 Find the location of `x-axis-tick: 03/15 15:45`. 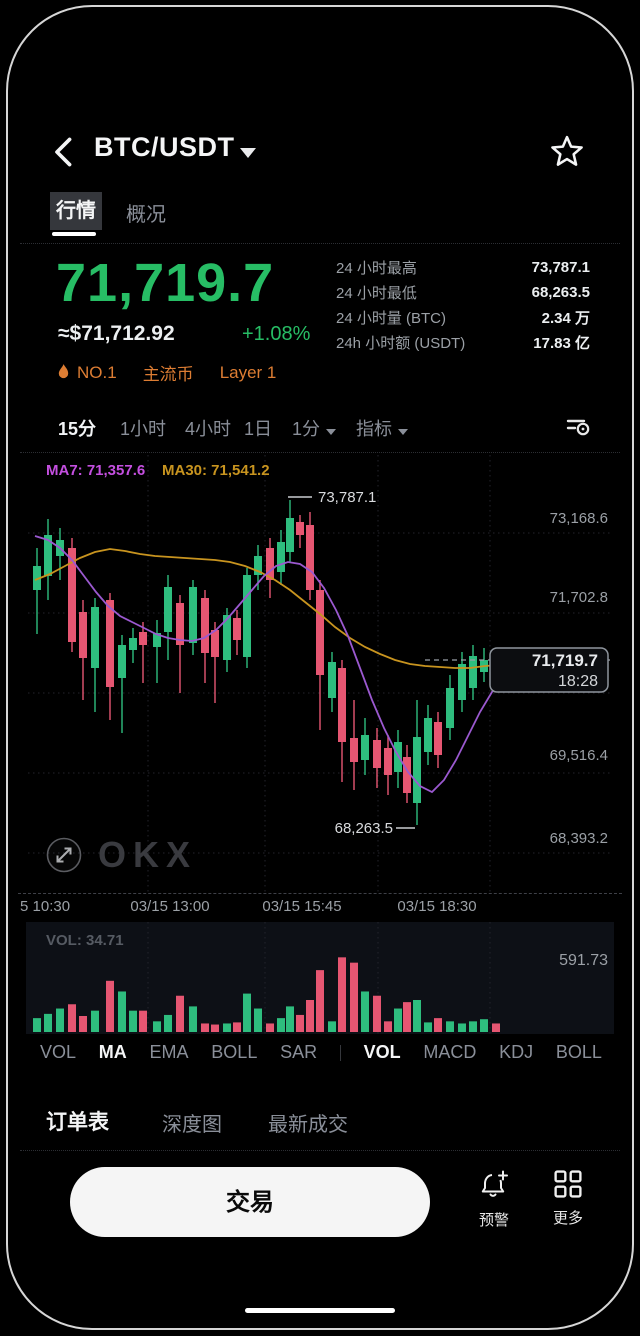

x-axis-tick: 03/15 15:45 is located at coordinates (302, 906).